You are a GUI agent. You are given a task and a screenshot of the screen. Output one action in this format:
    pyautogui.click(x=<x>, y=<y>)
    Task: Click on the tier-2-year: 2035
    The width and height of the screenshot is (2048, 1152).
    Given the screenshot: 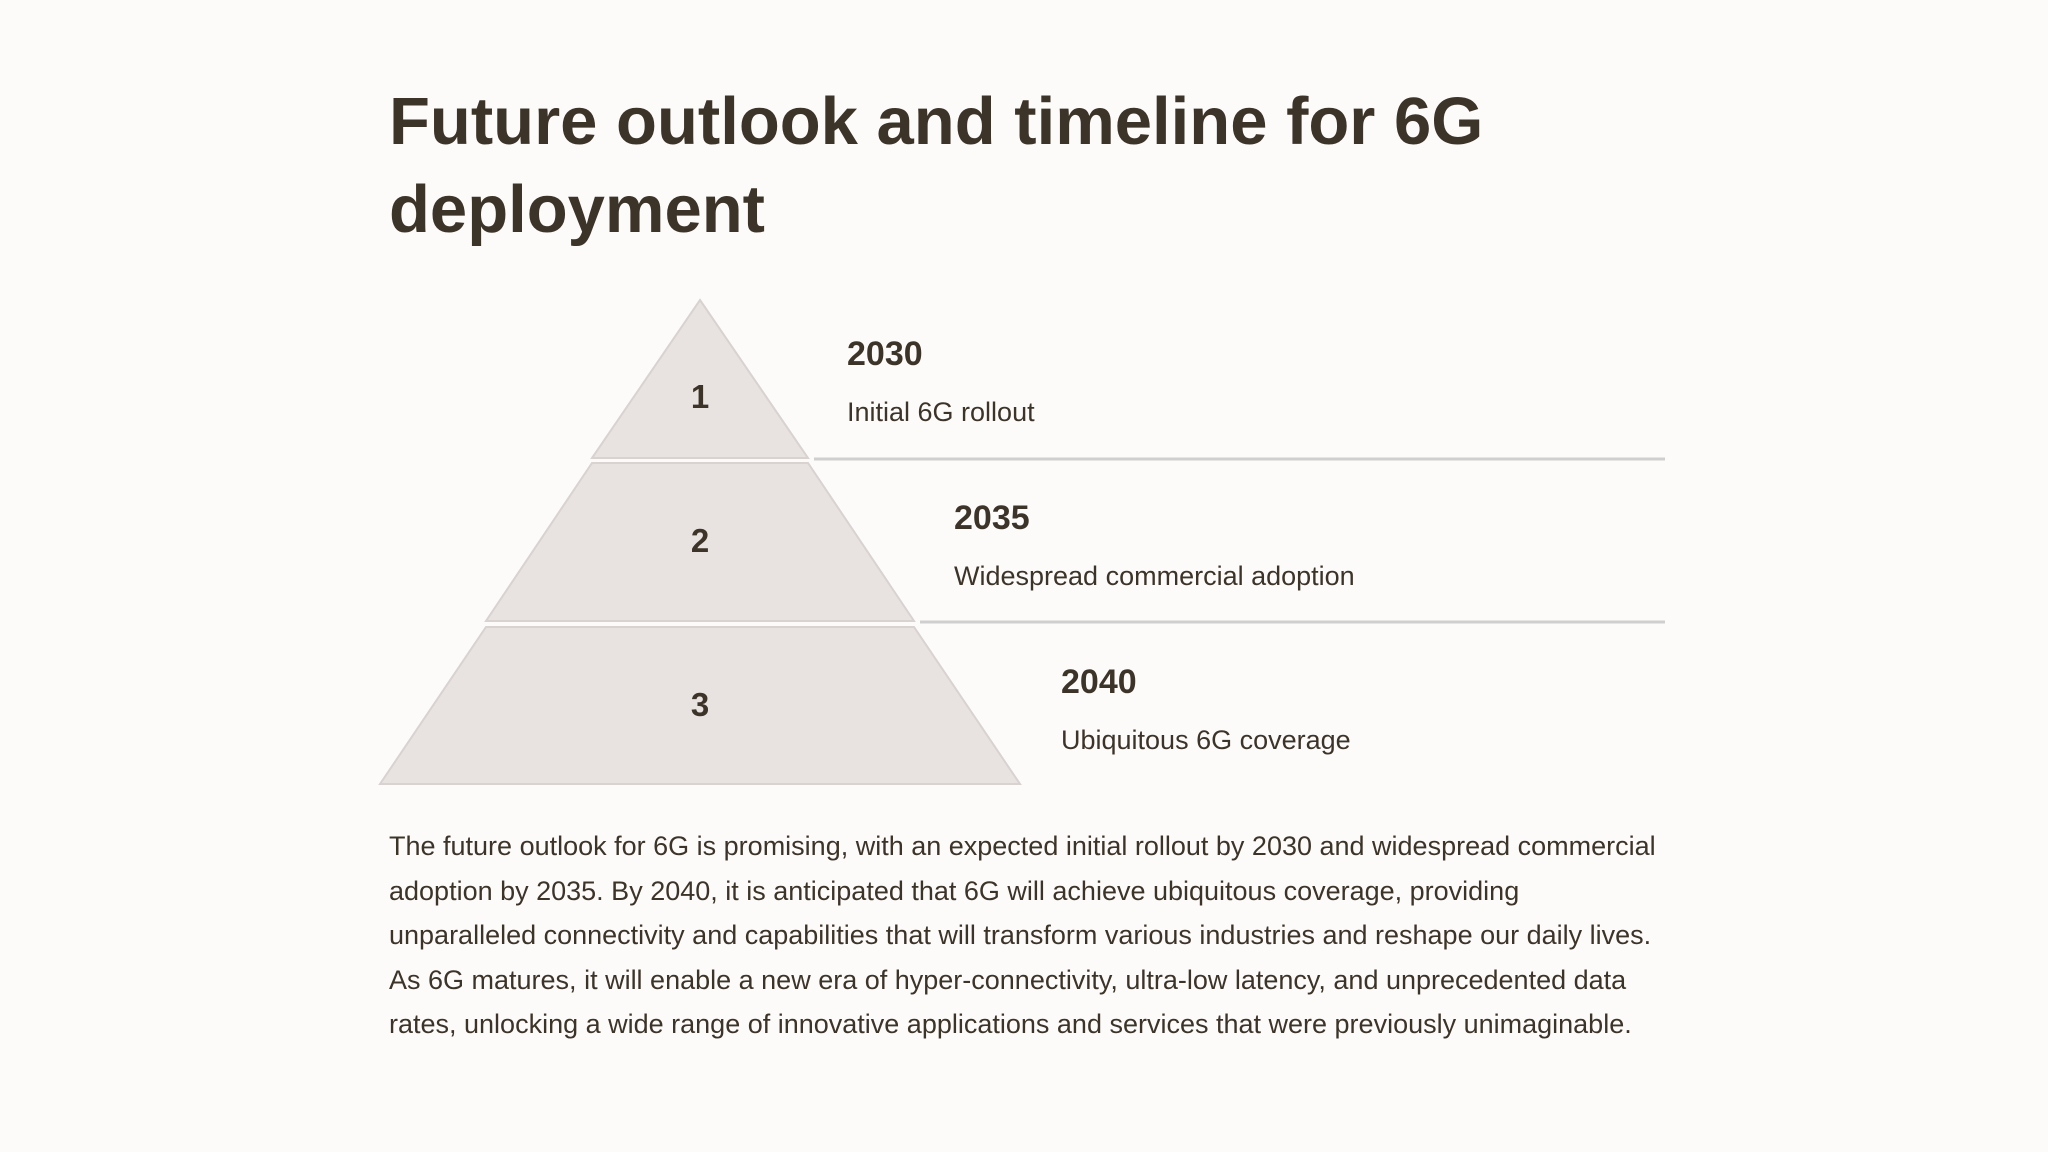 What is the action you would take?
    pyautogui.click(x=992, y=518)
    